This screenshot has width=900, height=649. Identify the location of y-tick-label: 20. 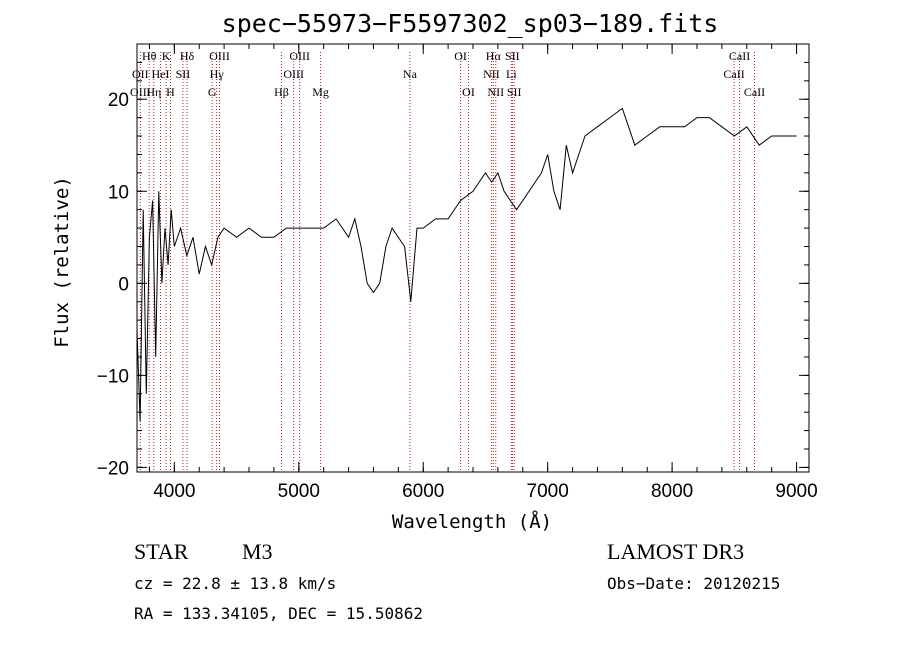
(118, 100).